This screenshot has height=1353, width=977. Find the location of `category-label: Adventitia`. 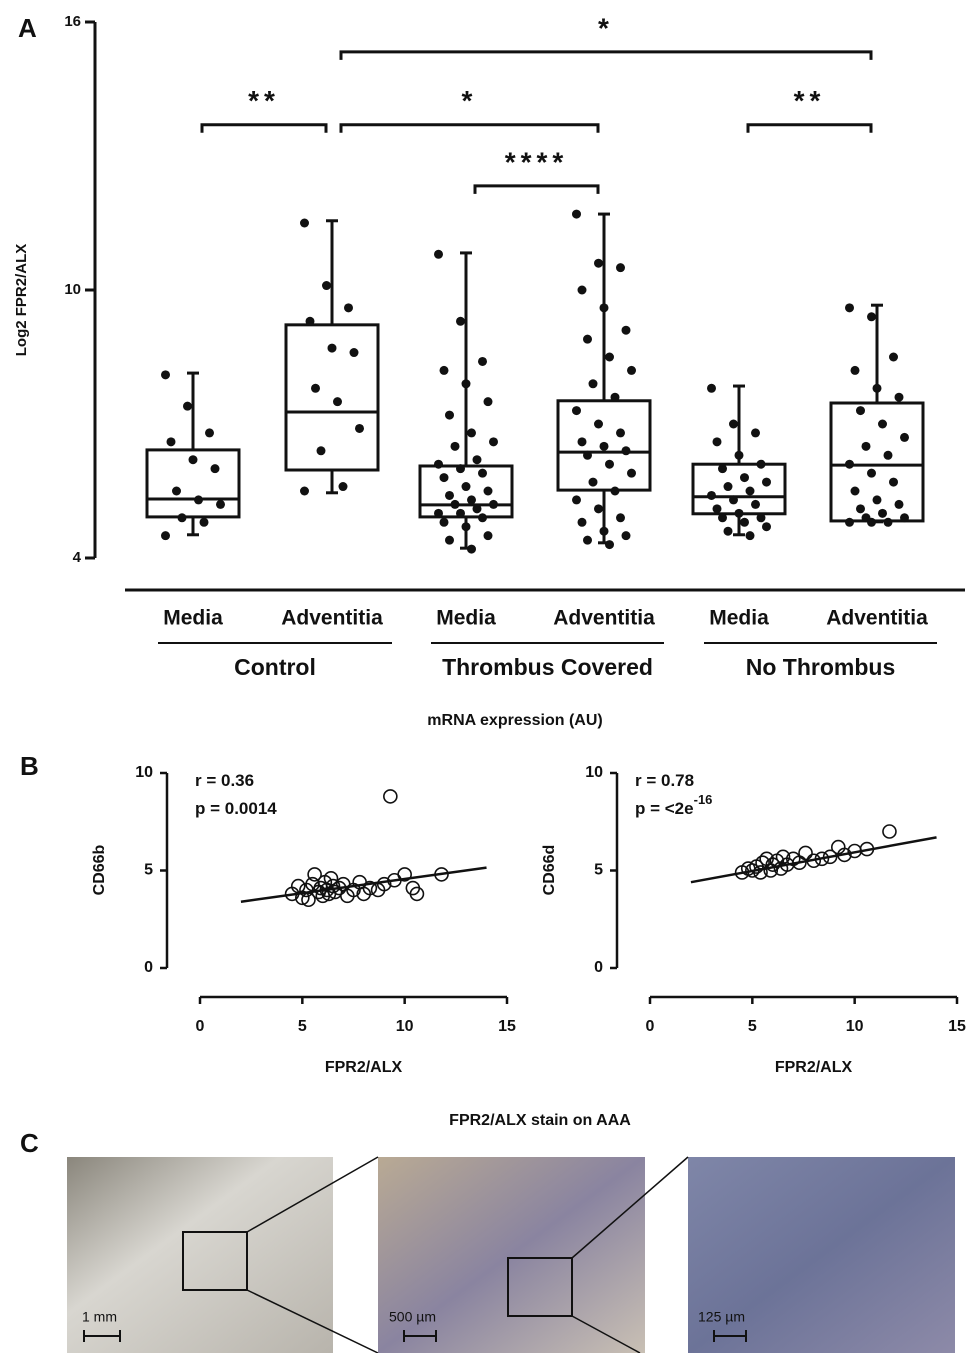

category-label: Adventitia is located at coordinates (877, 618).